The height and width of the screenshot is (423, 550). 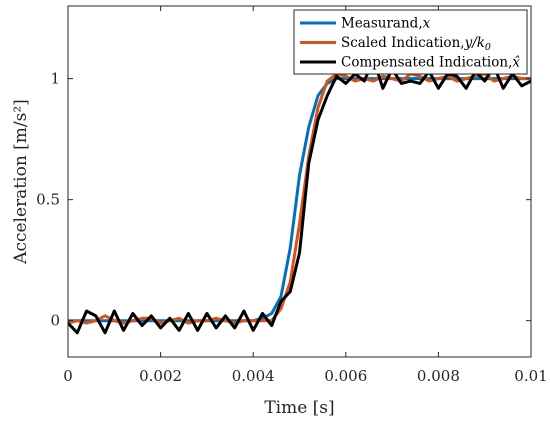 I want to click on x-tick-label: 0.01, so click(x=530, y=376).